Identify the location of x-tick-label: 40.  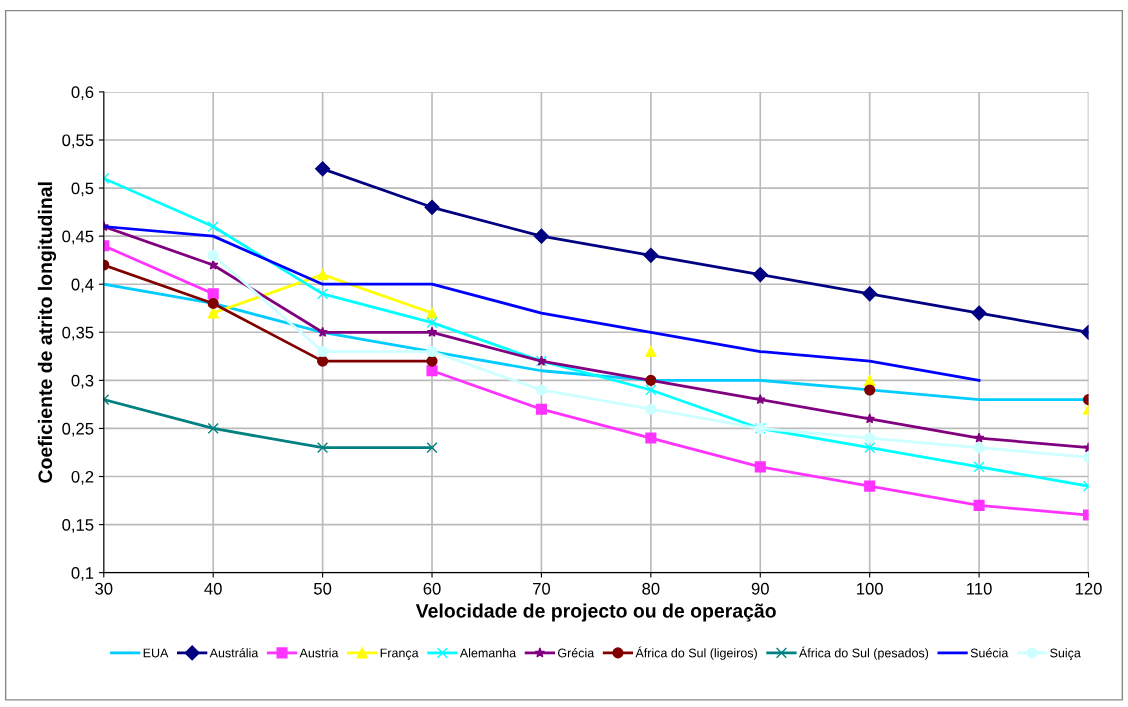
(213, 588).